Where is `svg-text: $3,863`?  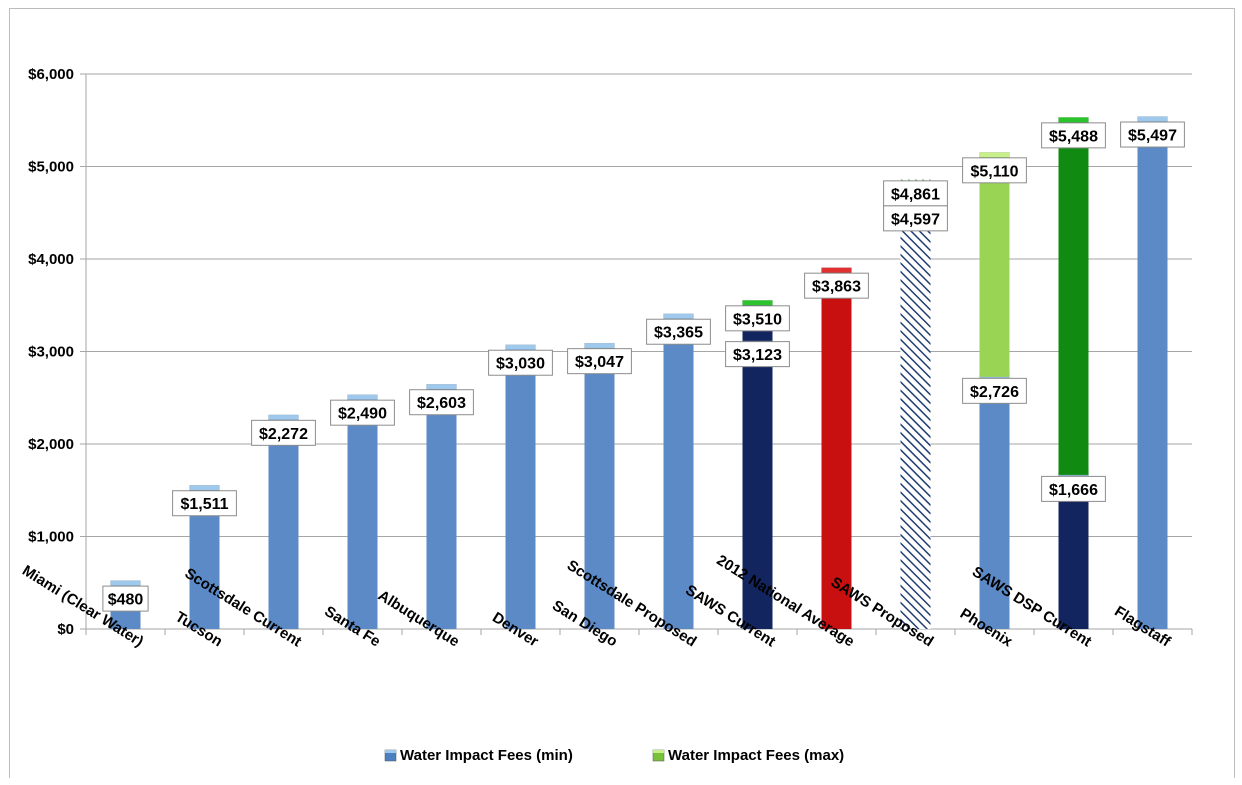 svg-text: $3,863 is located at coordinates (836, 287).